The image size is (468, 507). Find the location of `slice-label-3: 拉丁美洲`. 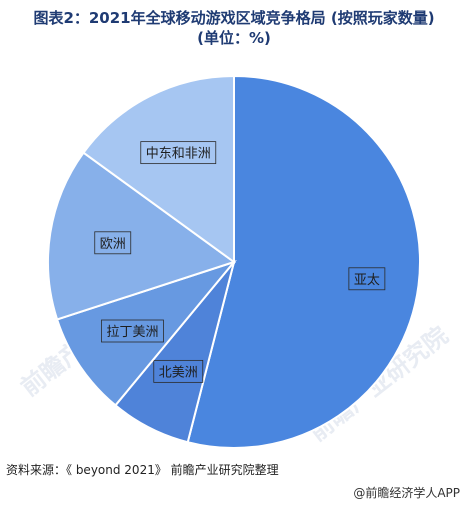

slice-label-3: 拉丁美洲 is located at coordinates (132, 331).